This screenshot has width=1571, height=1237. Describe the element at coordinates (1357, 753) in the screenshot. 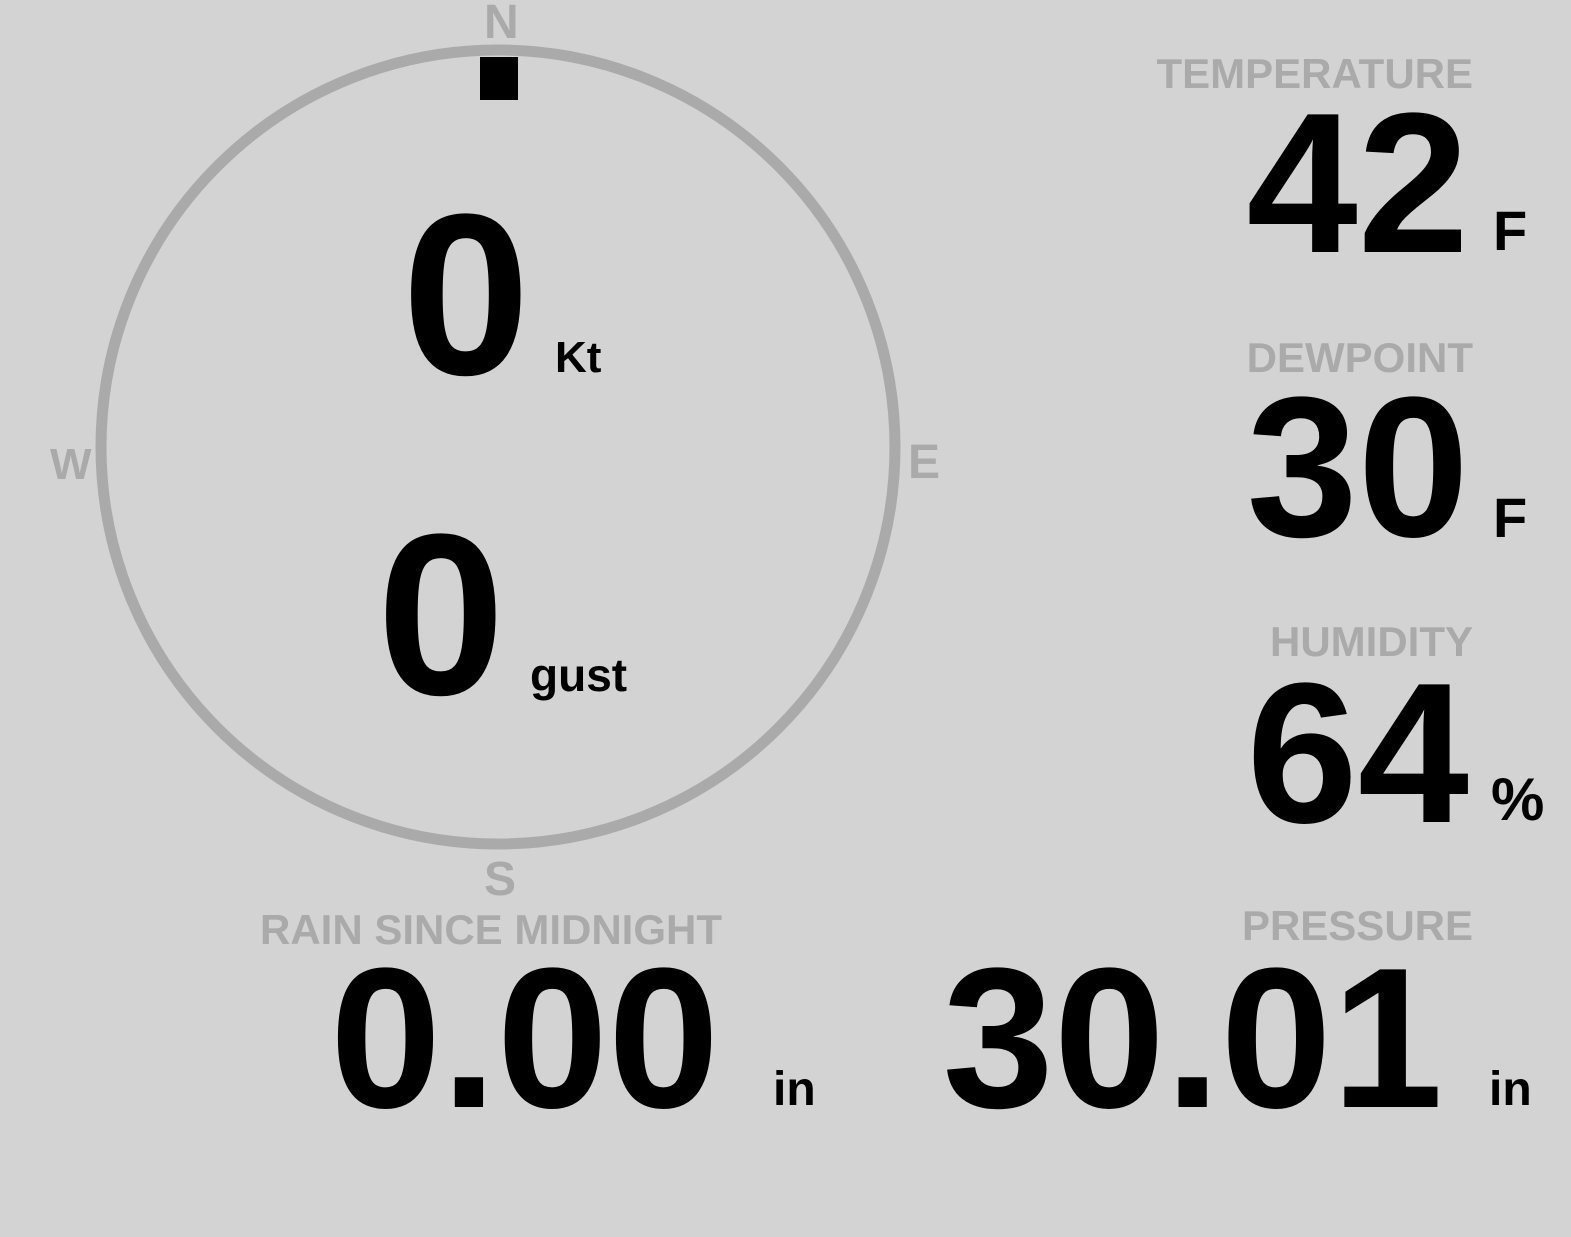

I see `humidity-value: 64` at that location.